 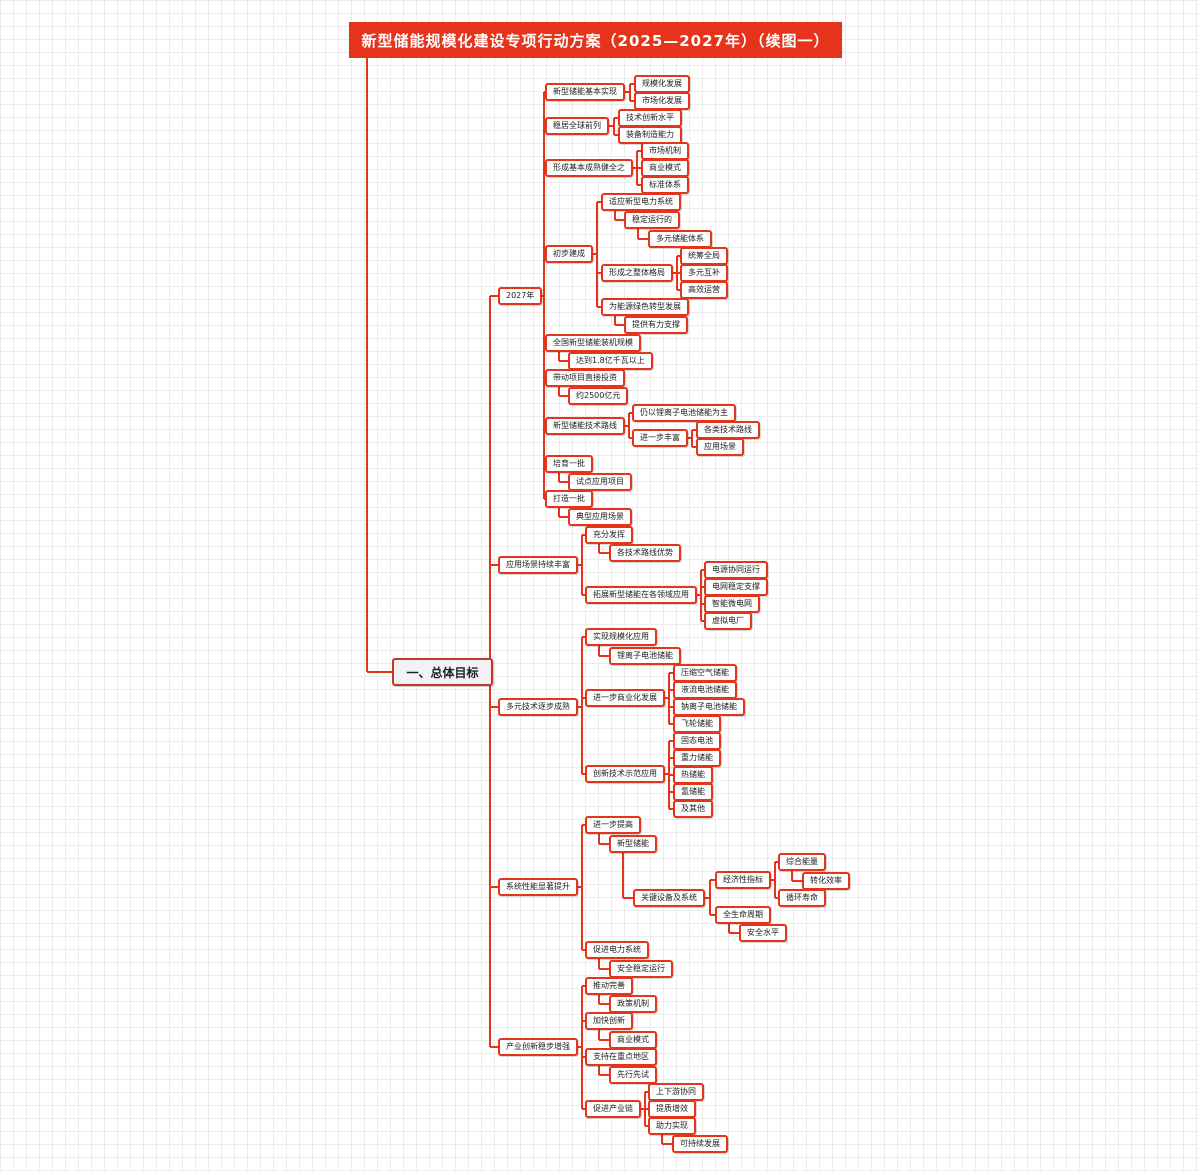 I want to click on mindmap-node-a7: 新型储能技术路线, so click(x=585, y=426).